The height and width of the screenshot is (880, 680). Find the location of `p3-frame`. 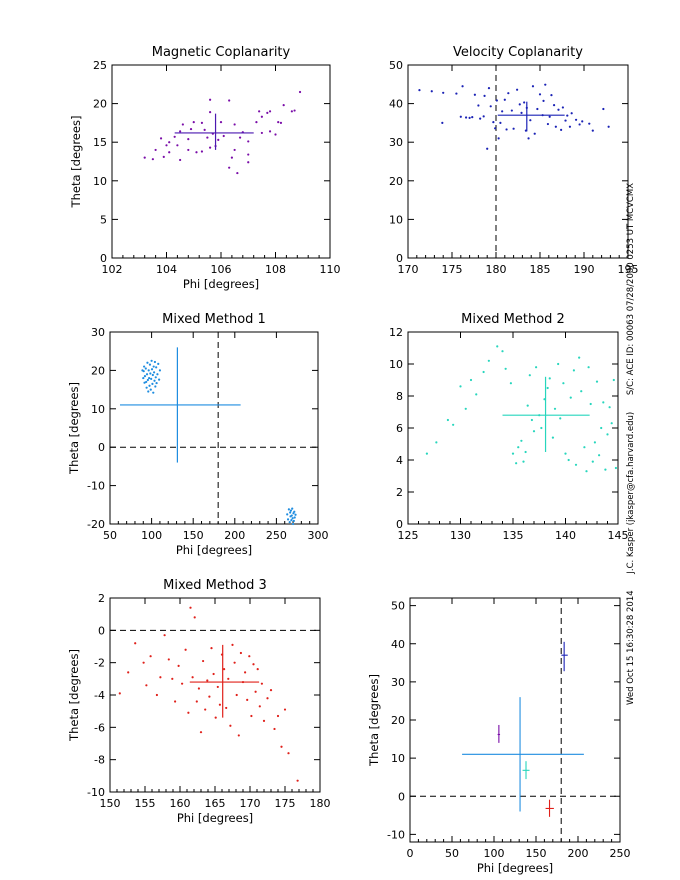

p3-frame is located at coordinates (214, 428).